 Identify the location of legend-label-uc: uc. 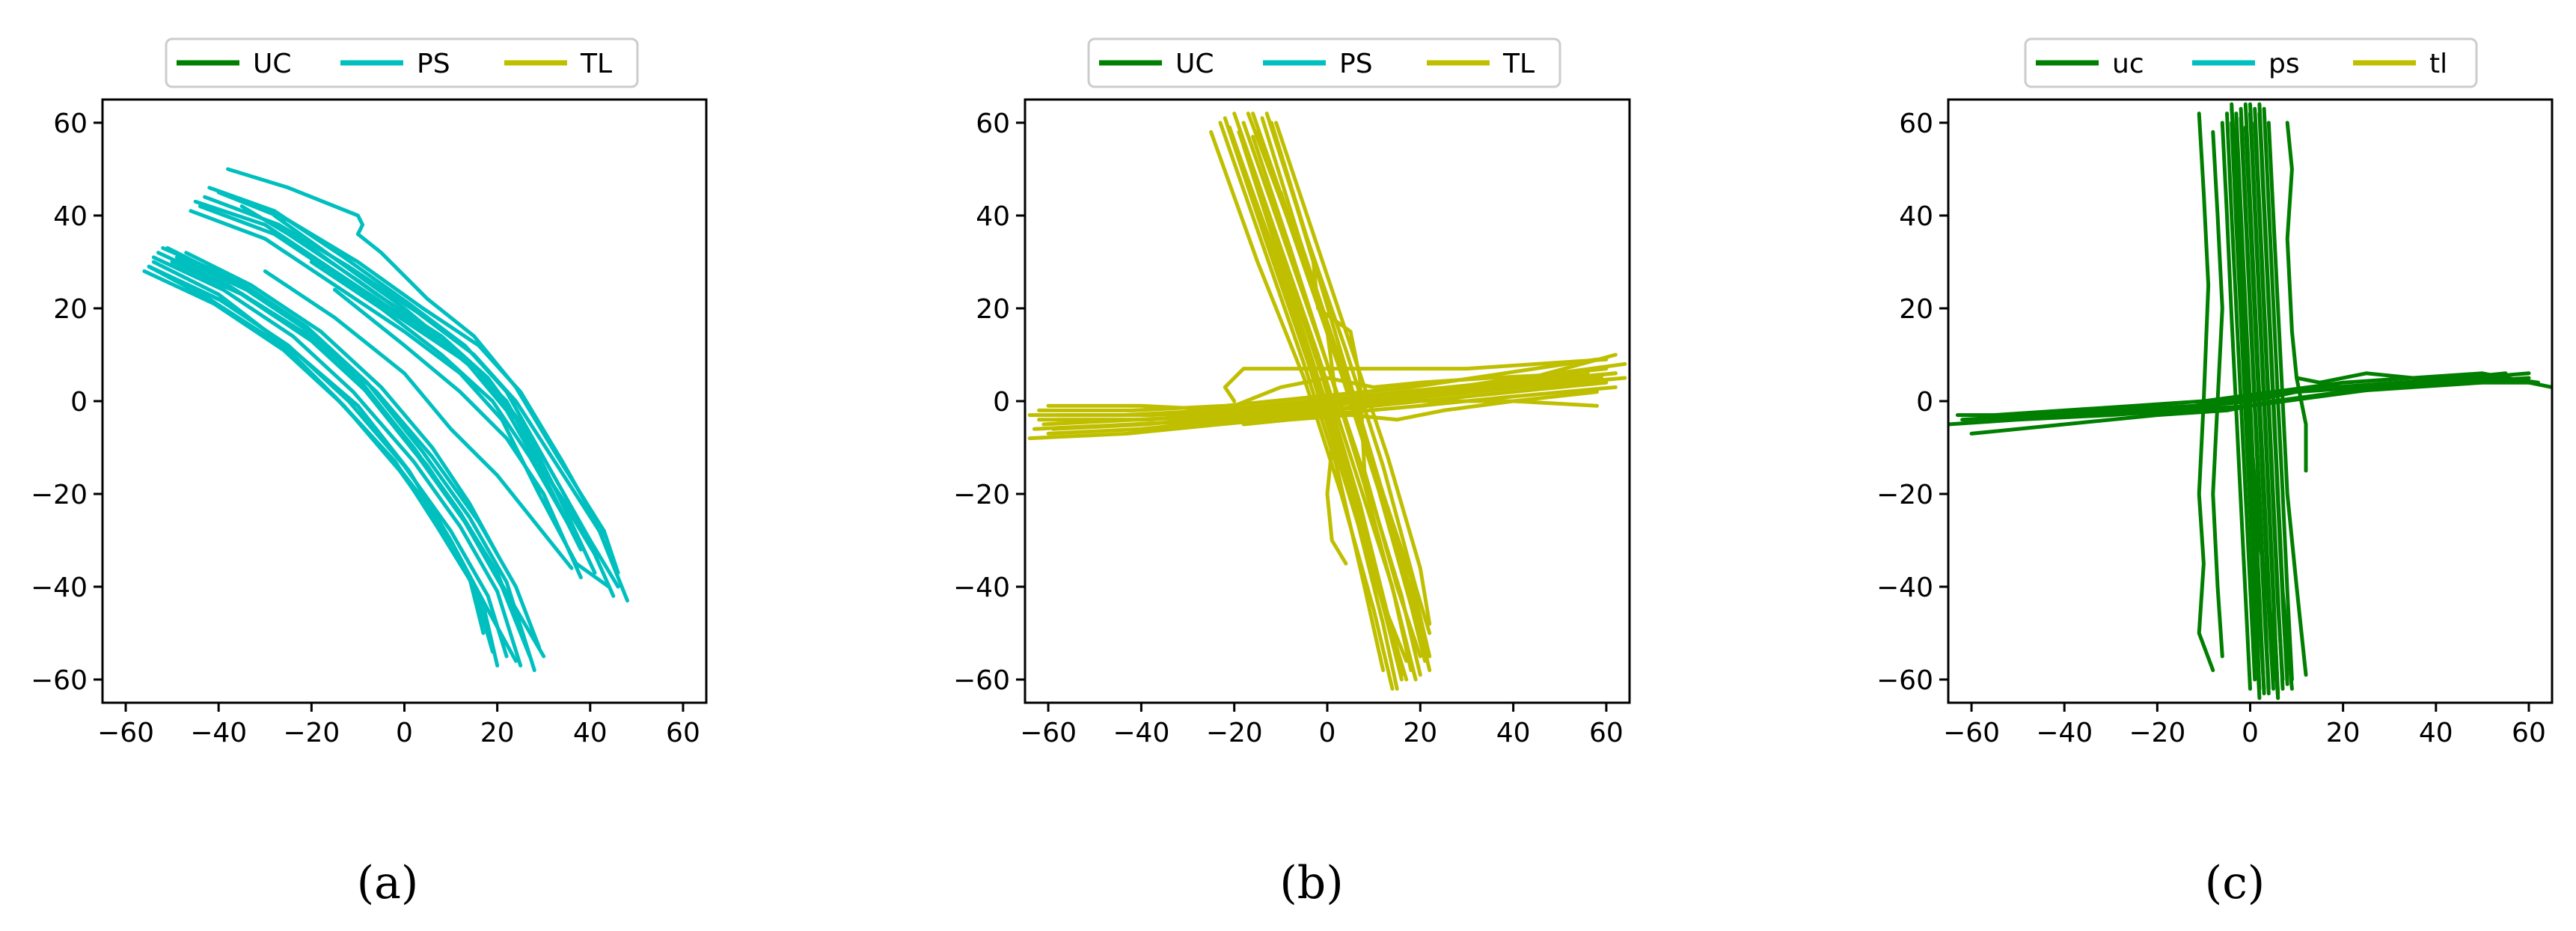
(2128, 64).